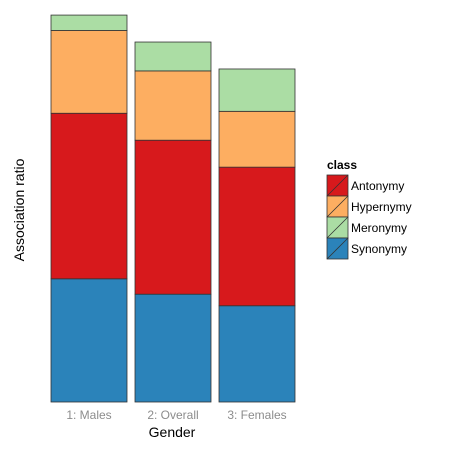 The width and height of the screenshot is (450, 449). Describe the element at coordinates (172, 432) in the screenshot. I see `x-axis-title: Gender` at that location.